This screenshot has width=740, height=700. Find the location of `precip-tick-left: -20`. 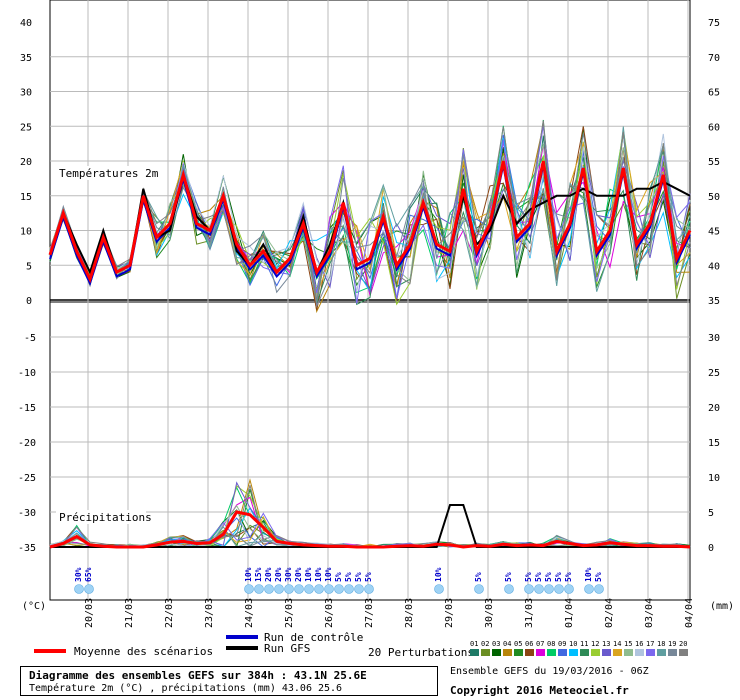

precip-tick-left: -20 is located at coordinates (27, 443).